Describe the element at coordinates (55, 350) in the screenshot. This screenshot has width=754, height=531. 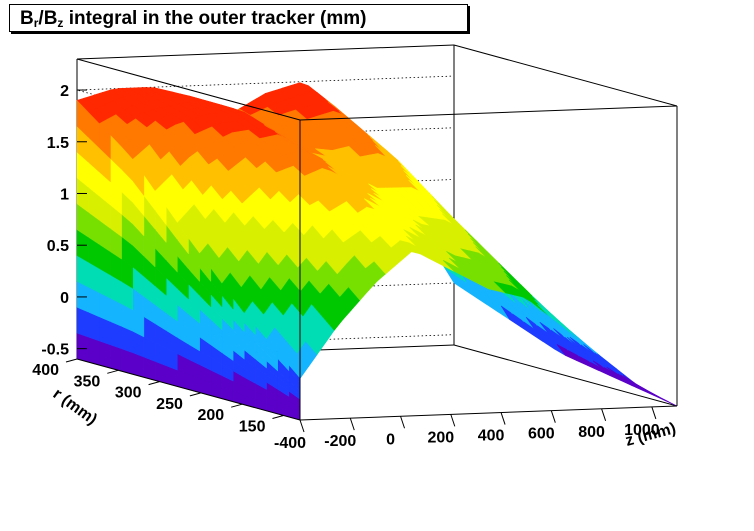
I see `z-tick-label: -0.5` at that location.